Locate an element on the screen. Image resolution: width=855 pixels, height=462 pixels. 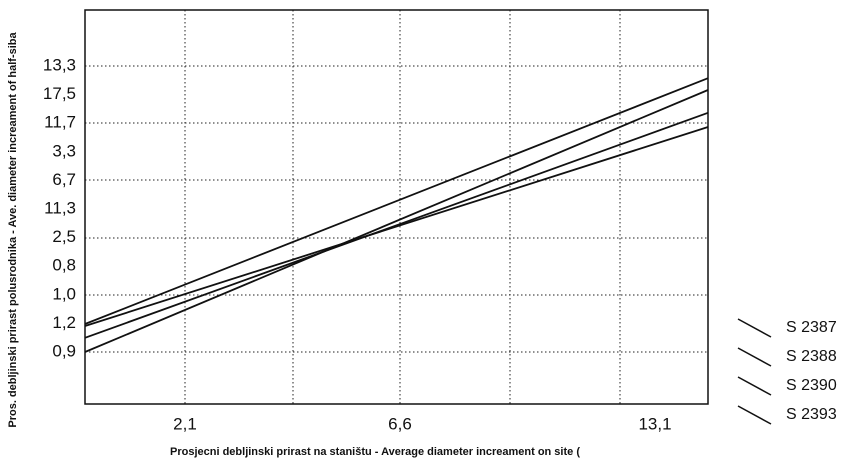
y-tick-label: 17,5 is located at coordinates (59, 93).